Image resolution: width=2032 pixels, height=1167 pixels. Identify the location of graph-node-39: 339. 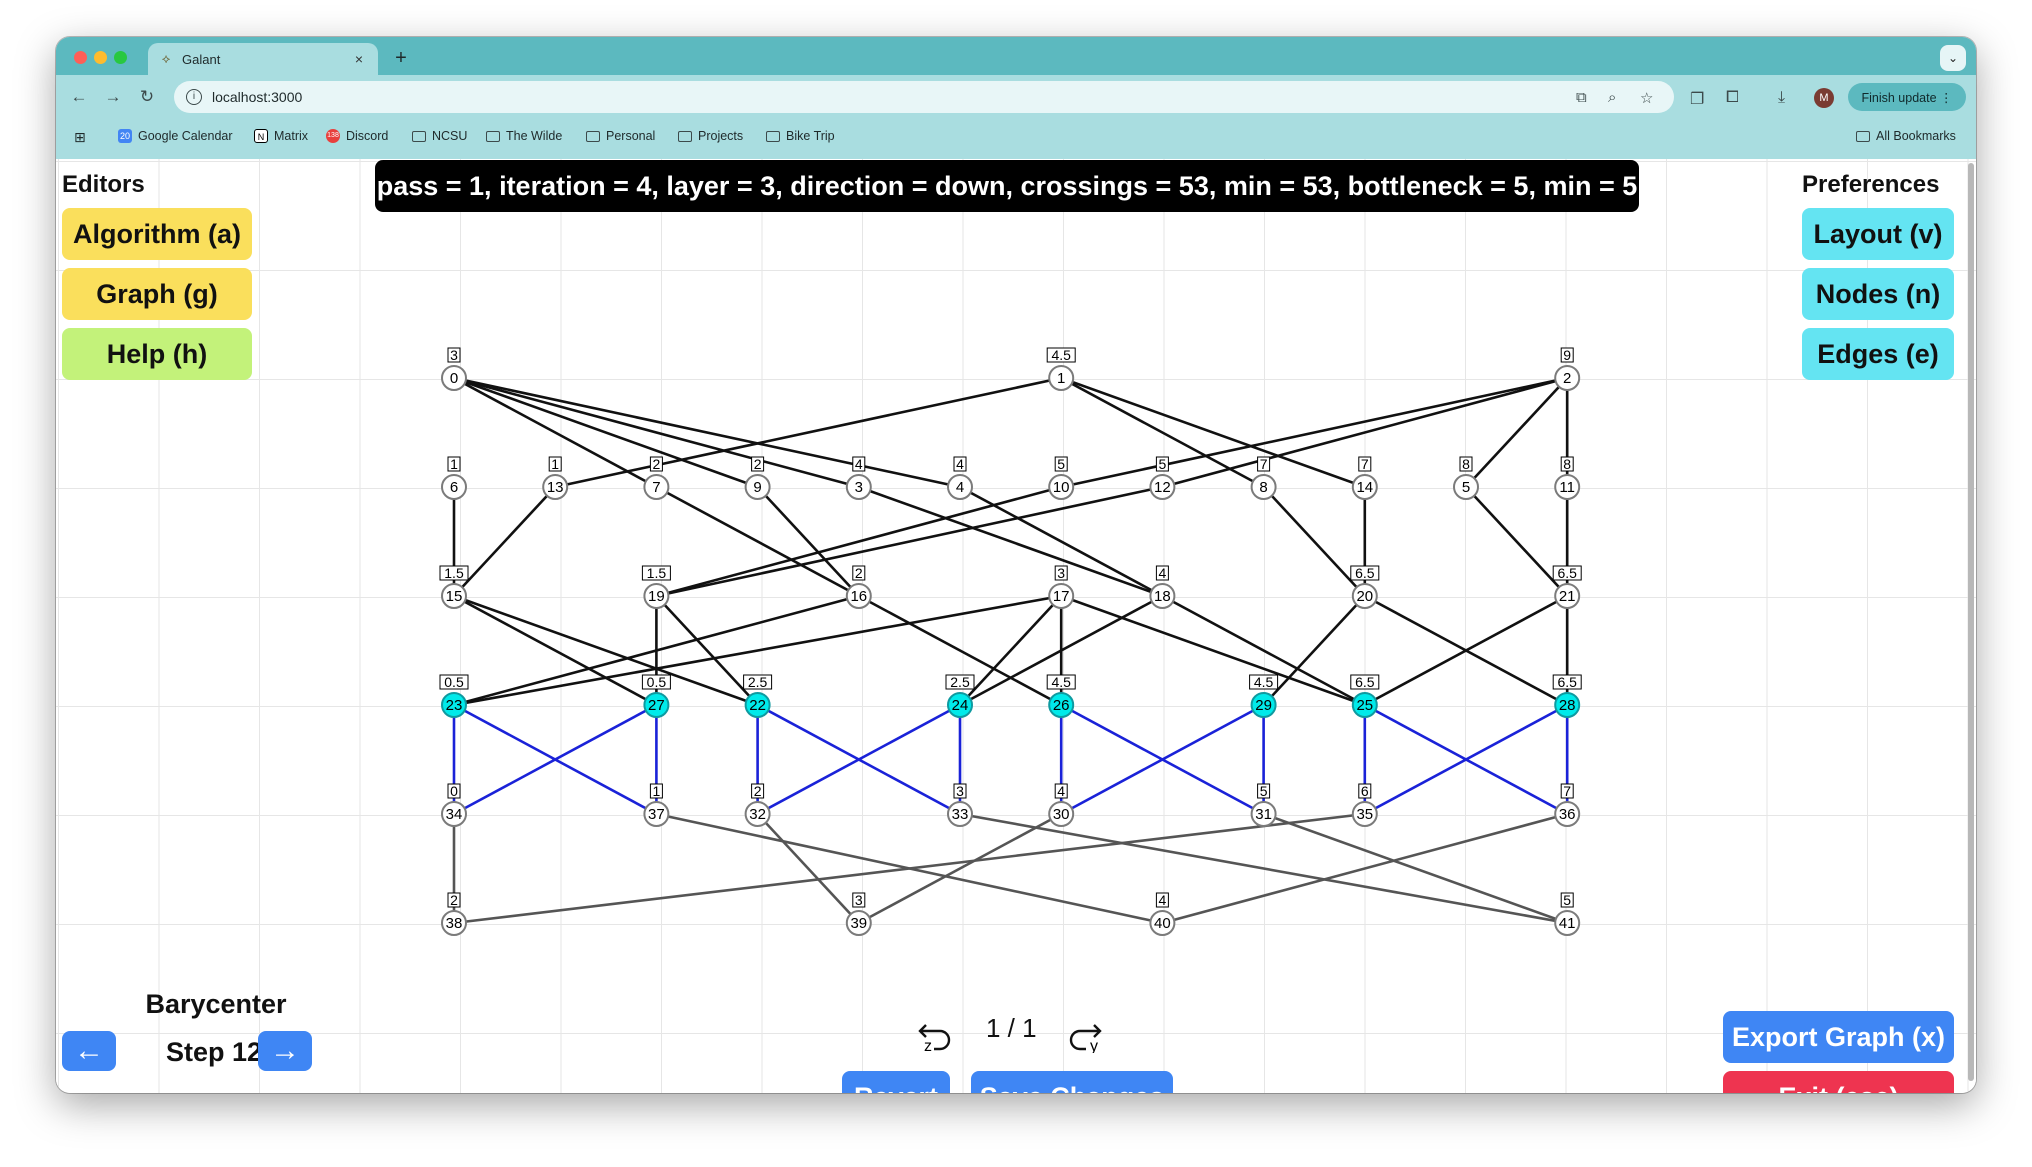
(858, 914).